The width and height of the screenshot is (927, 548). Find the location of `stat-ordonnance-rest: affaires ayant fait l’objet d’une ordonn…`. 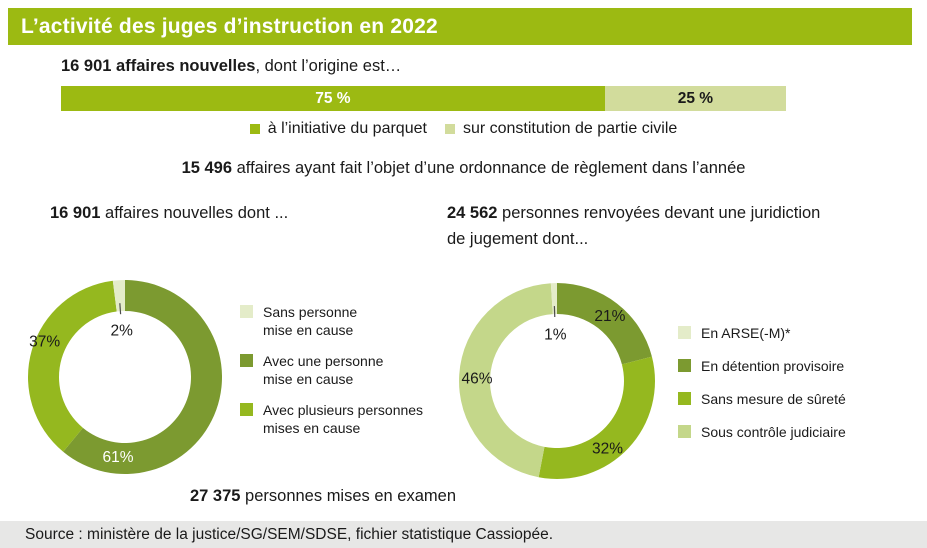

stat-ordonnance-rest: affaires ayant fait l’objet d’une ordonn… is located at coordinates (489, 168).